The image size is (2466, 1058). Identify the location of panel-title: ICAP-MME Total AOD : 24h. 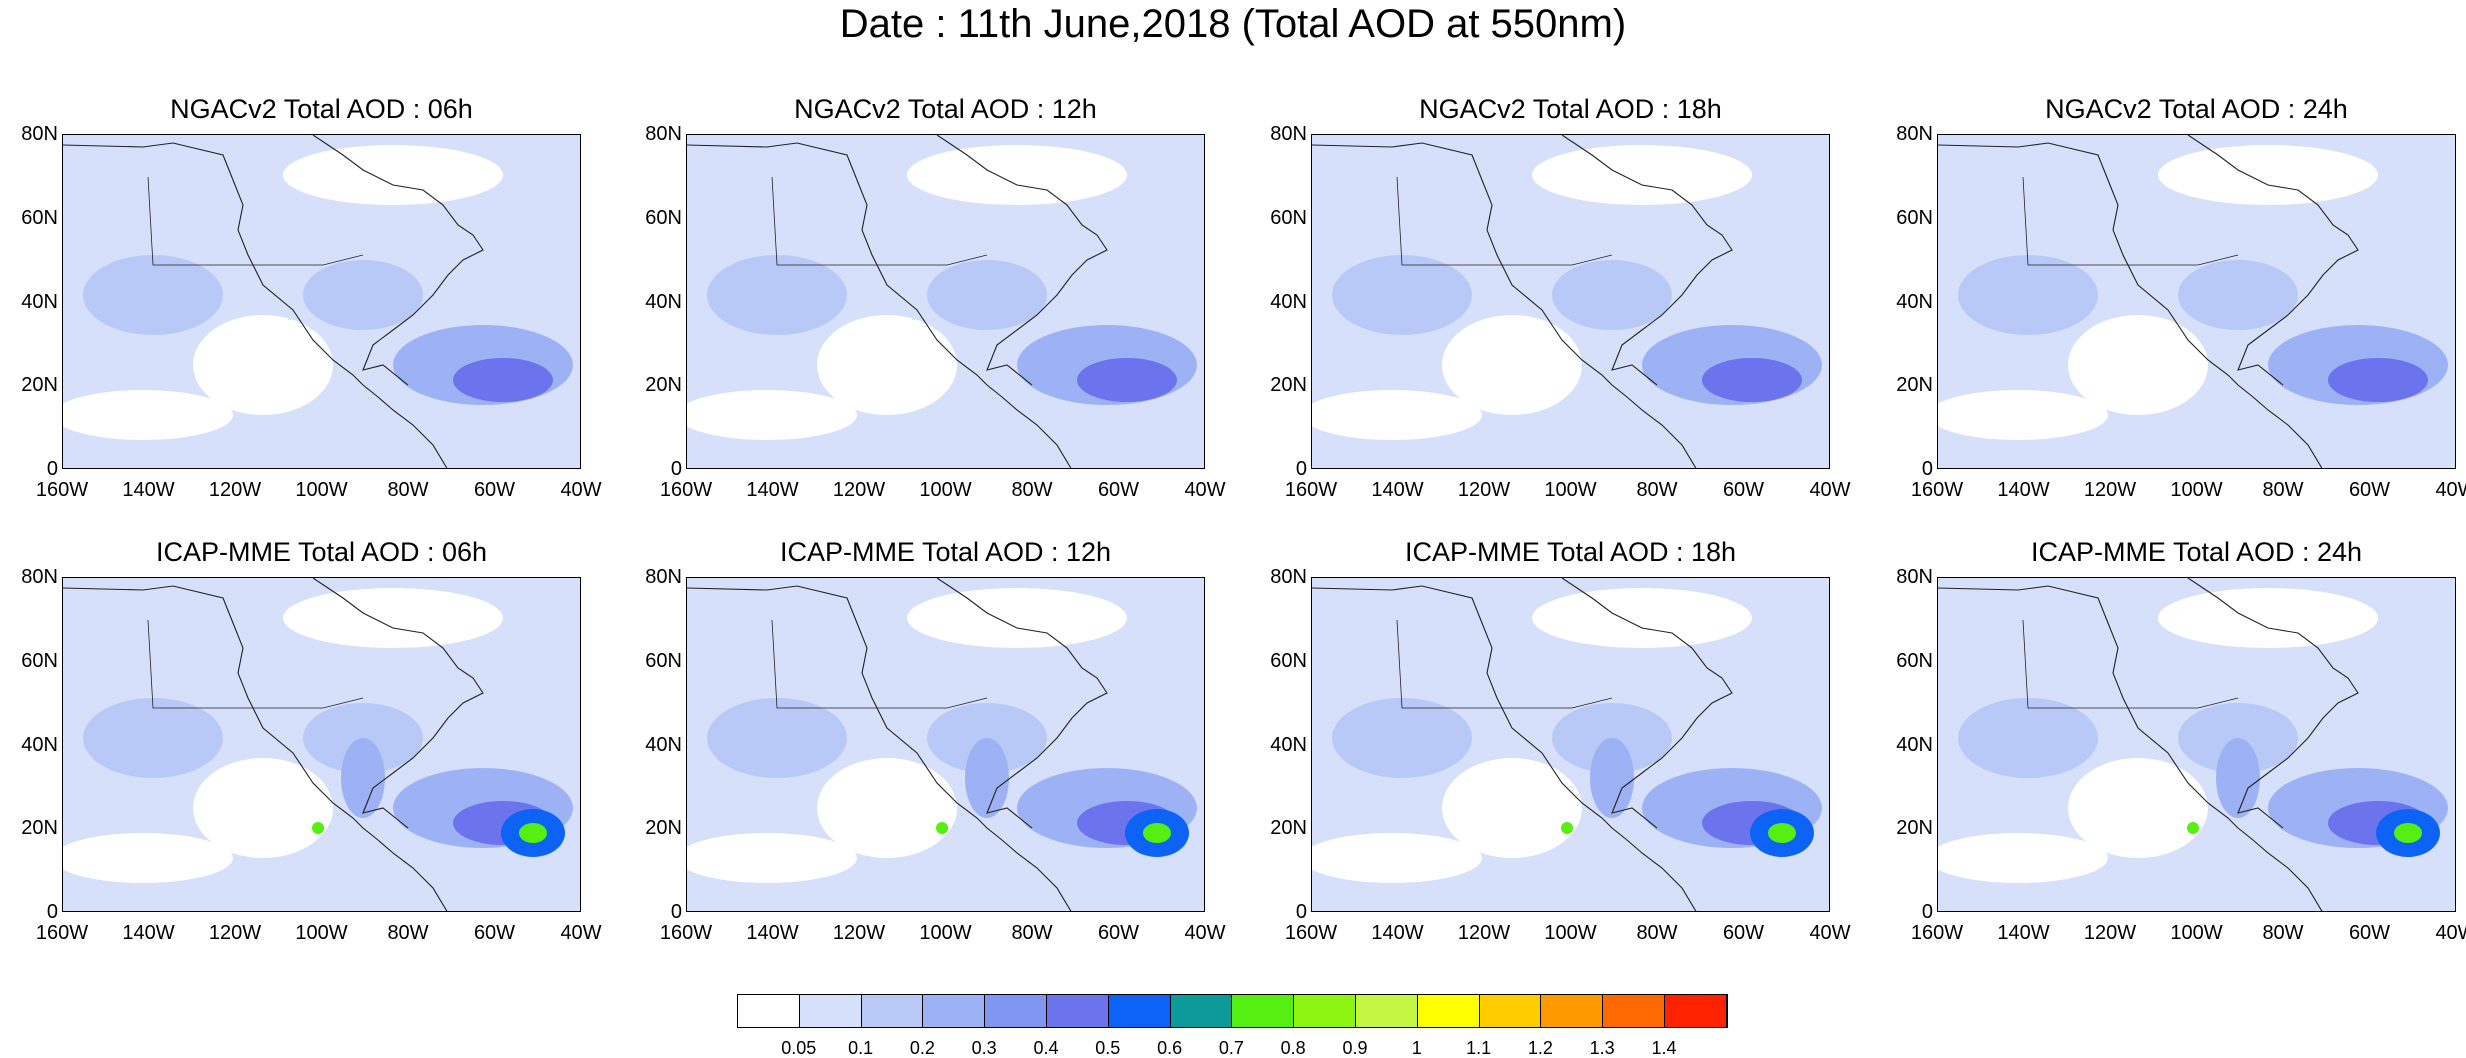
(2196, 552).